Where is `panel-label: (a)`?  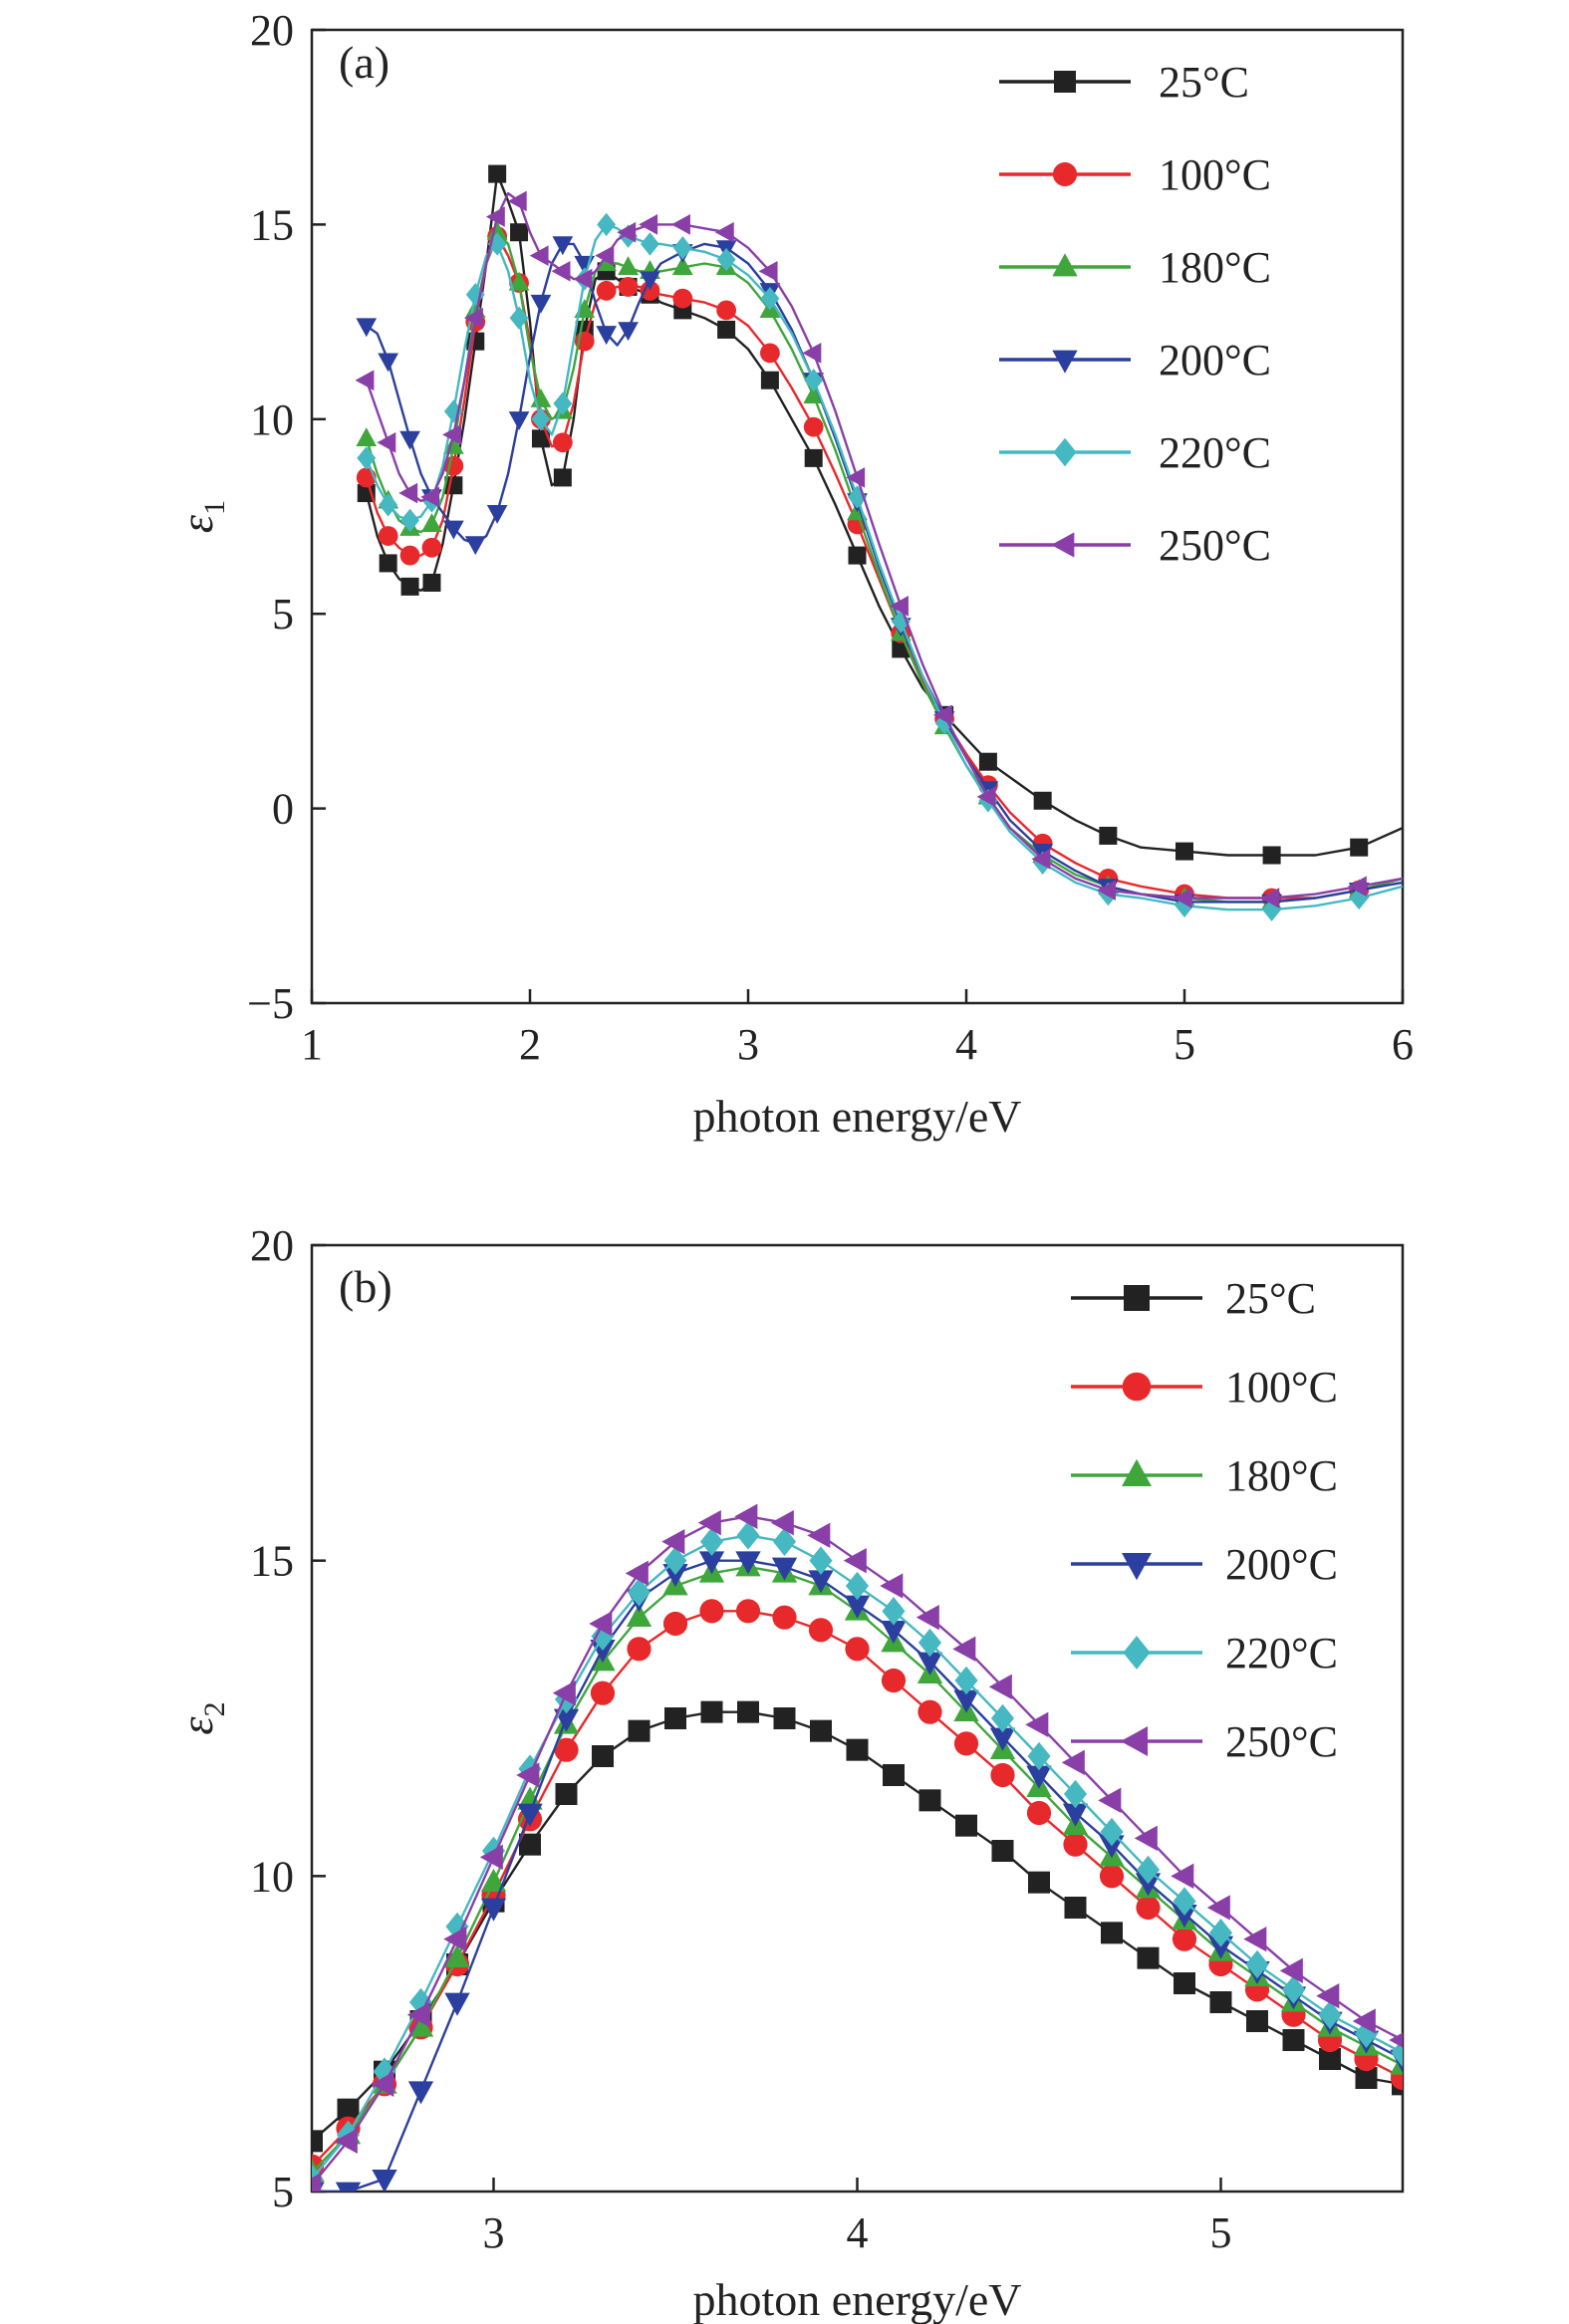
panel-label: (a) is located at coordinates (364, 63).